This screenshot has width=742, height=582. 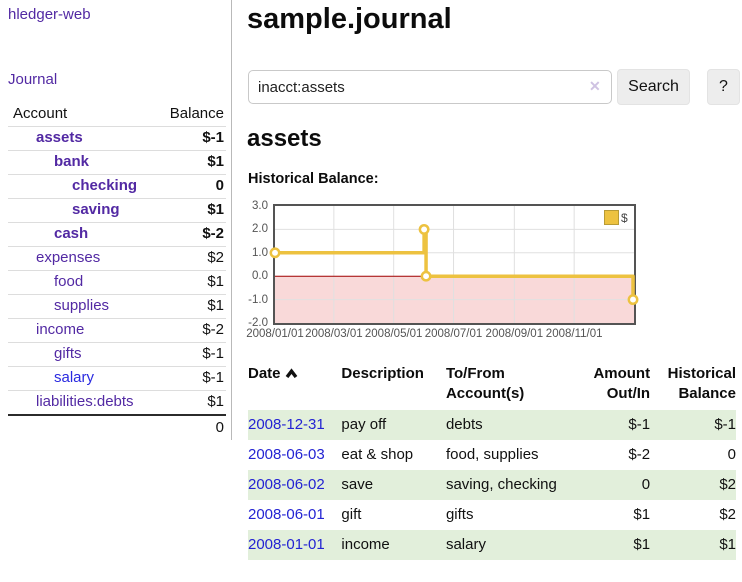 I want to click on account-row: liabilities:debts $1, so click(x=117, y=403).